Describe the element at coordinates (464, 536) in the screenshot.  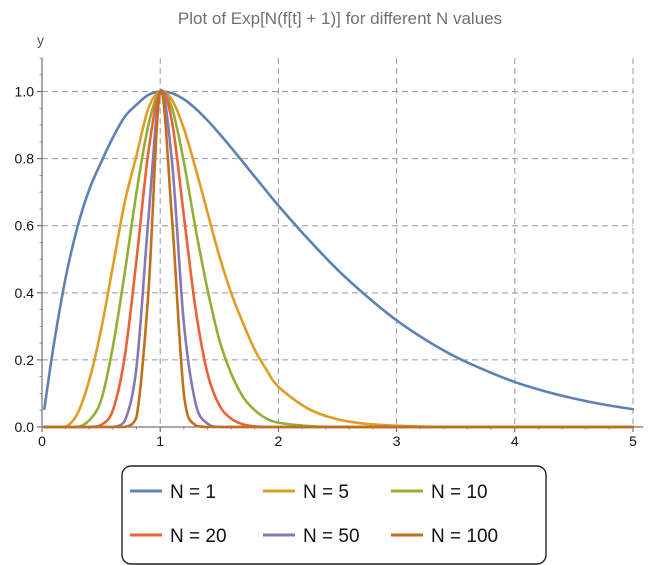
I see `legend-label-6: N = 100` at that location.